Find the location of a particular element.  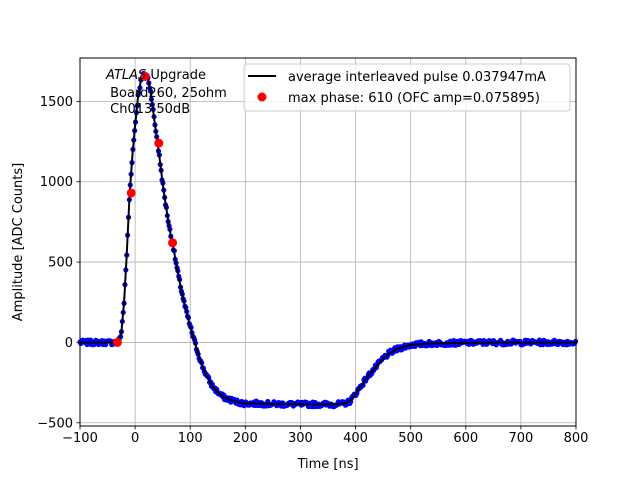

upgrade-label: Upgrade is located at coordinates (176, 75).